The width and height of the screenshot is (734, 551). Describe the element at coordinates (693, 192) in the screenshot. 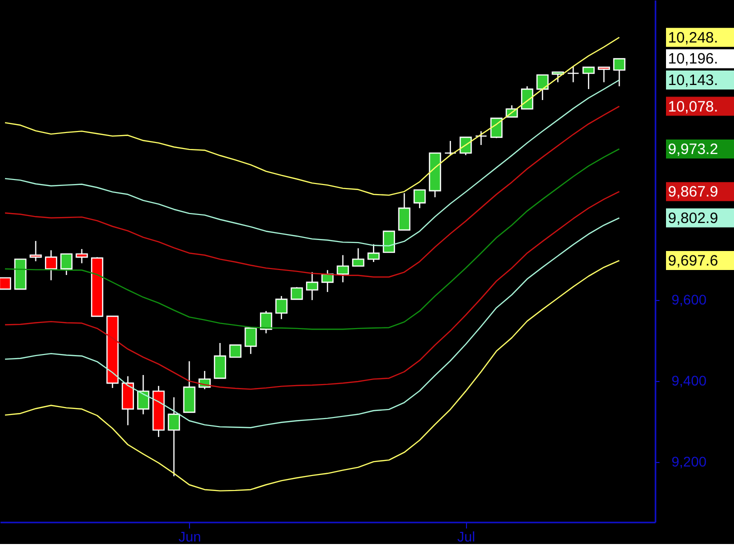

I see `text: 9,867.9` at that location.